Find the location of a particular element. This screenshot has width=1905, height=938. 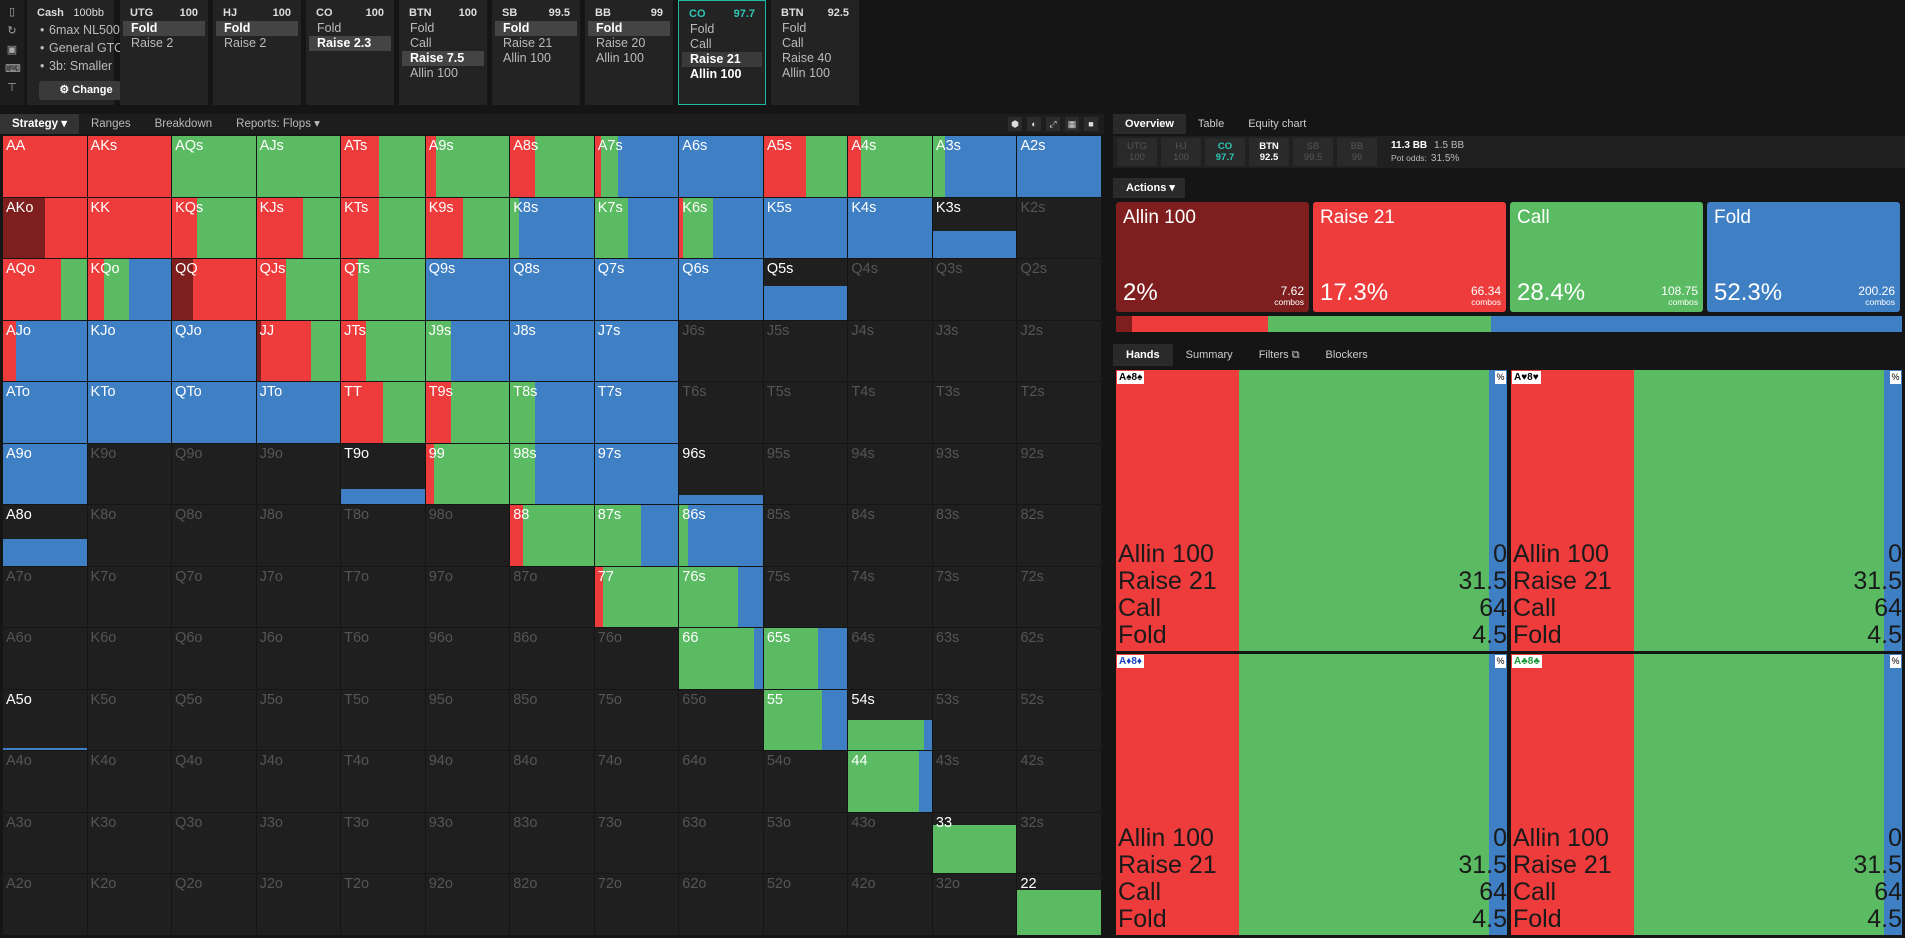

hand-cell: A5s is located at coordinates (805, 166).